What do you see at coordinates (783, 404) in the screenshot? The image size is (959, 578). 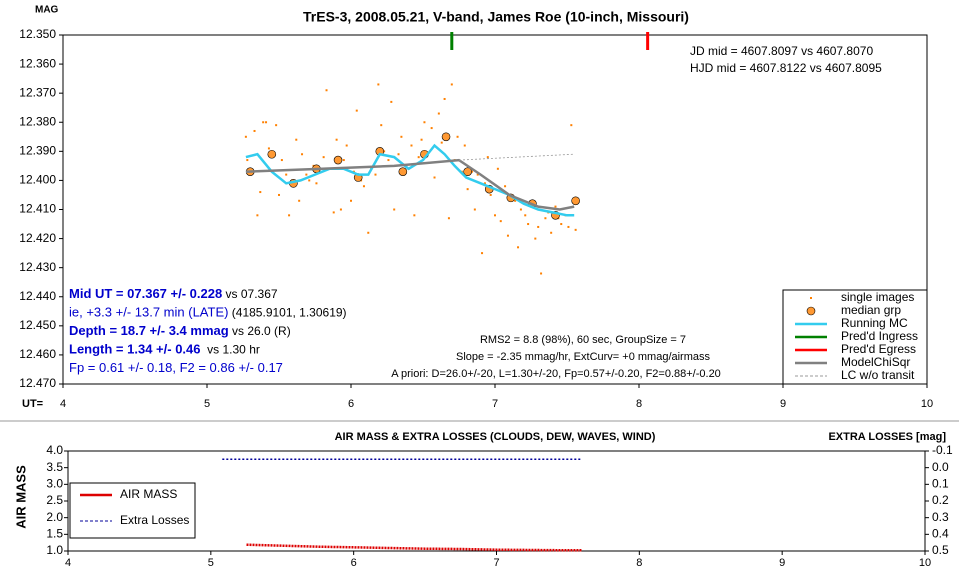 I see `x-tick-label: 9` at bounding box center [783, 404].